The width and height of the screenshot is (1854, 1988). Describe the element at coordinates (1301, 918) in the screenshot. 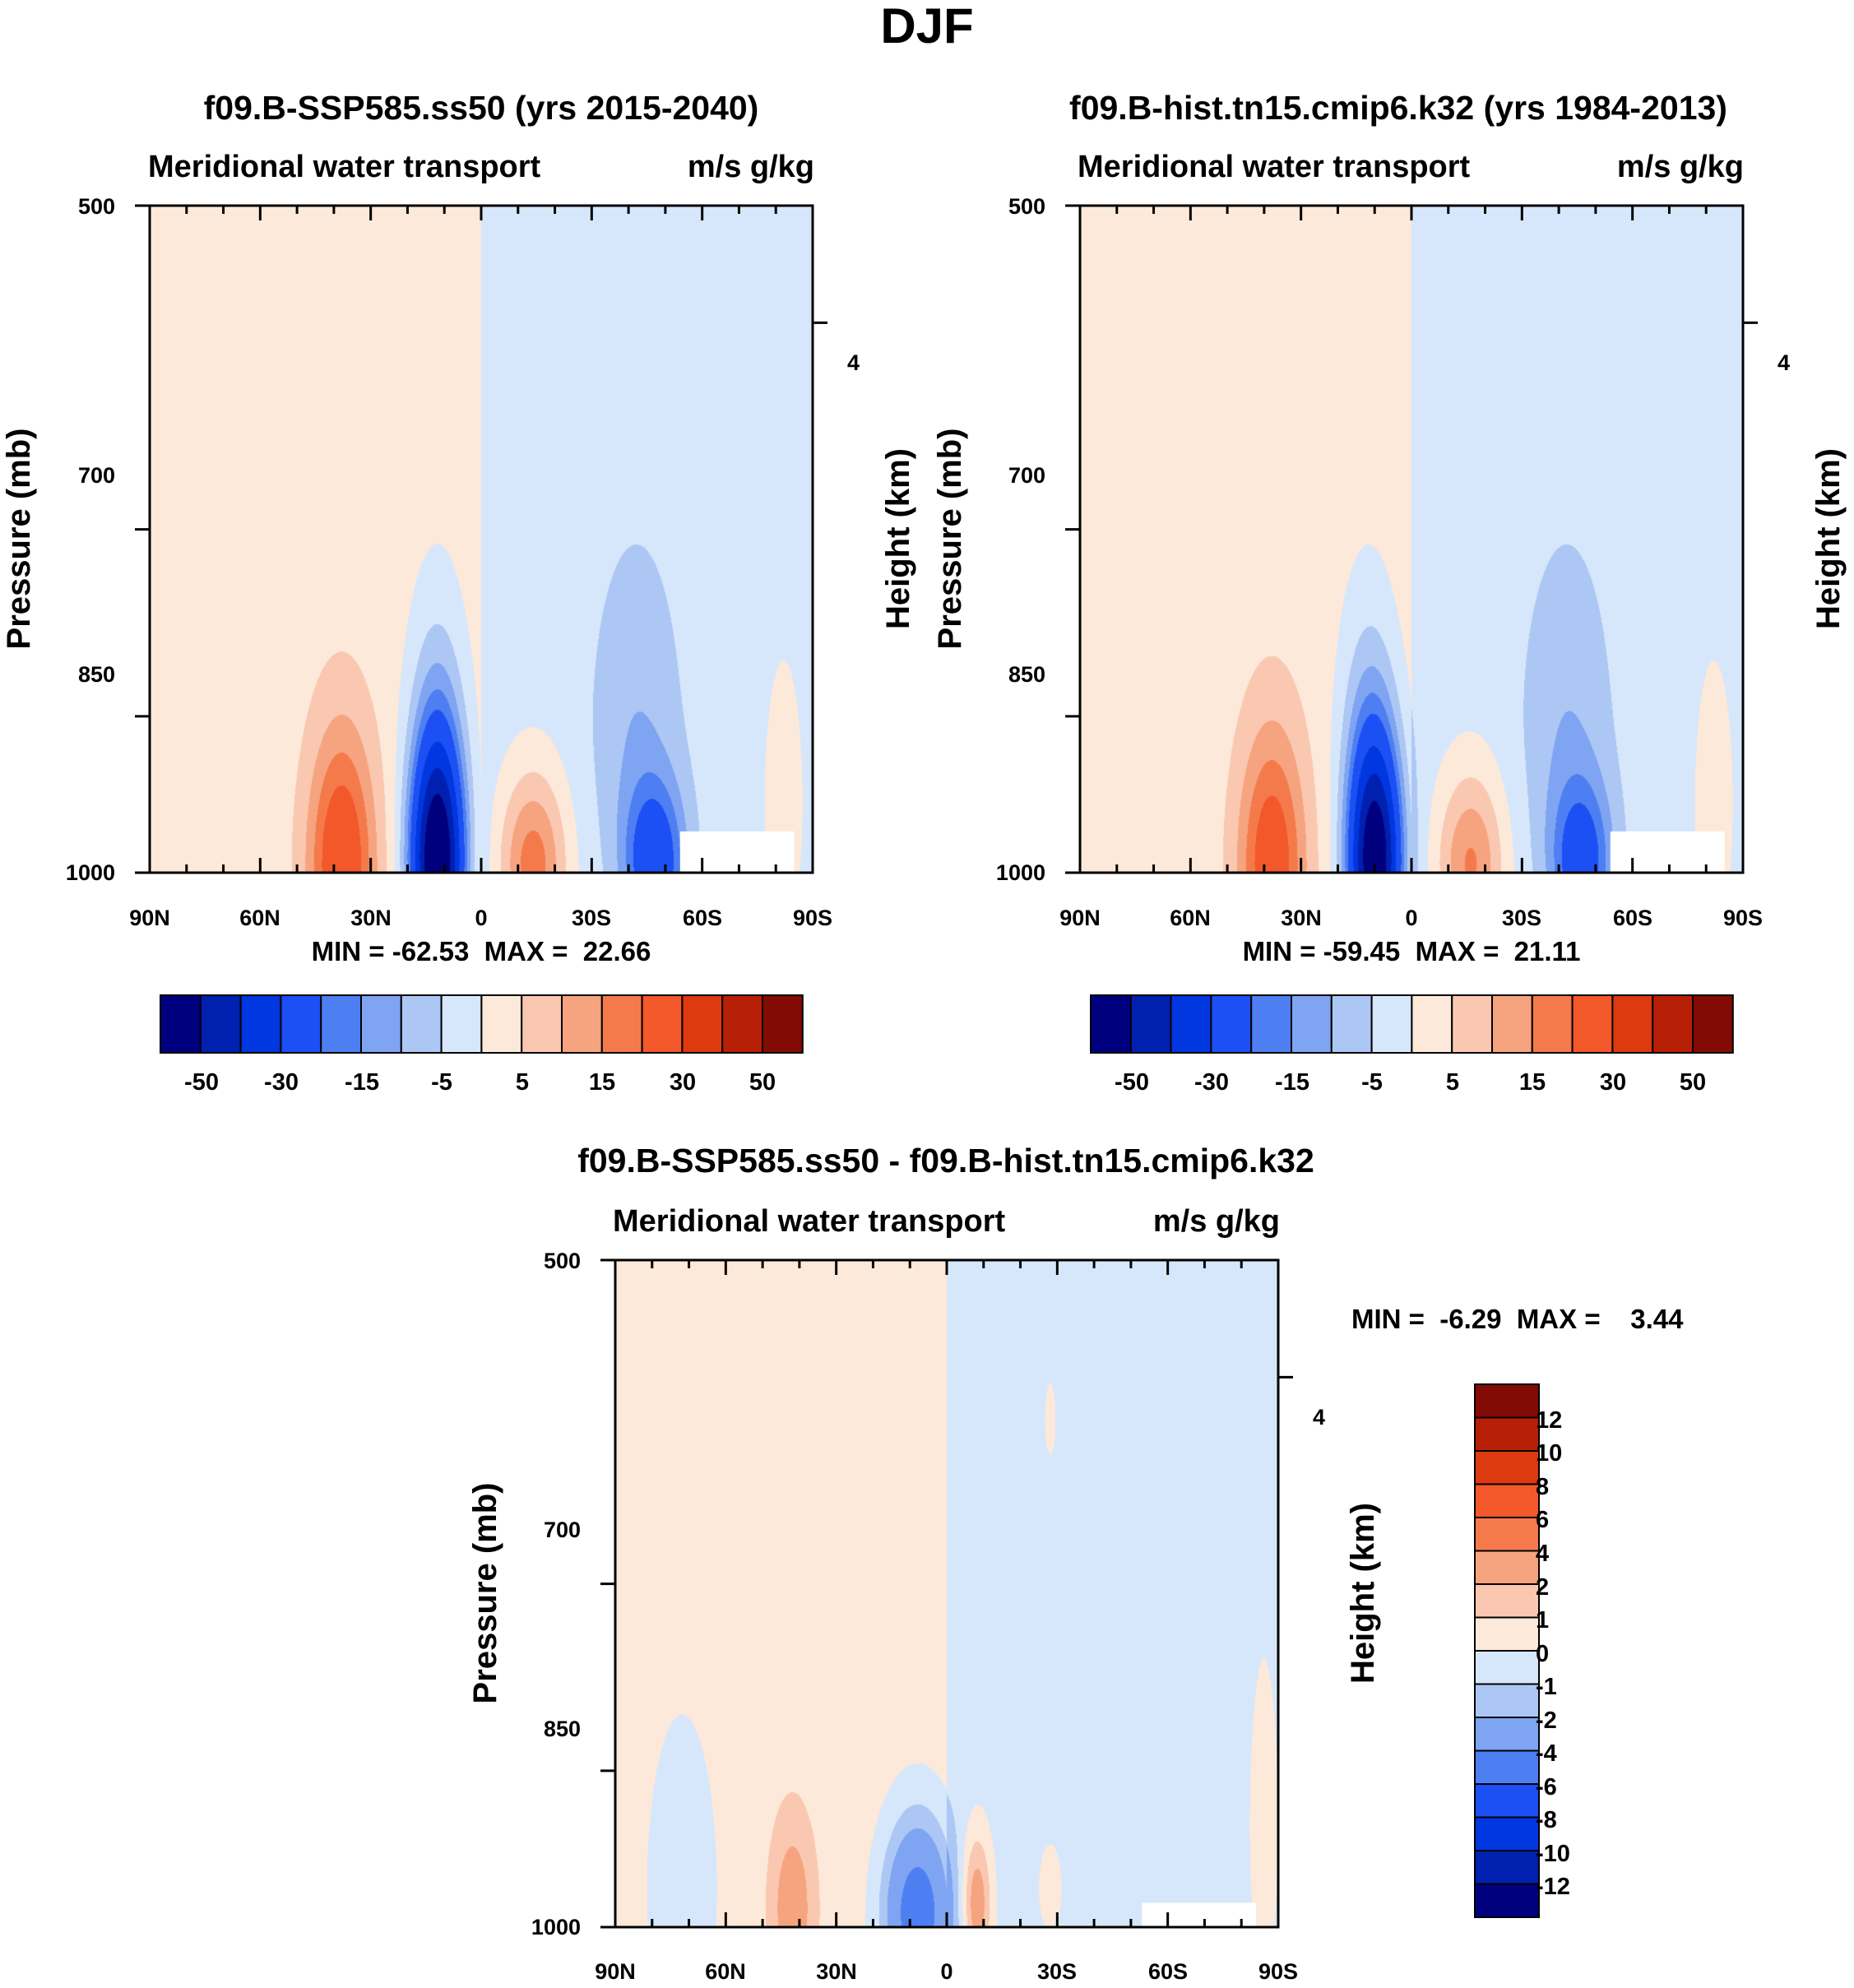

I see `x-tick-label: 30N` at that location.